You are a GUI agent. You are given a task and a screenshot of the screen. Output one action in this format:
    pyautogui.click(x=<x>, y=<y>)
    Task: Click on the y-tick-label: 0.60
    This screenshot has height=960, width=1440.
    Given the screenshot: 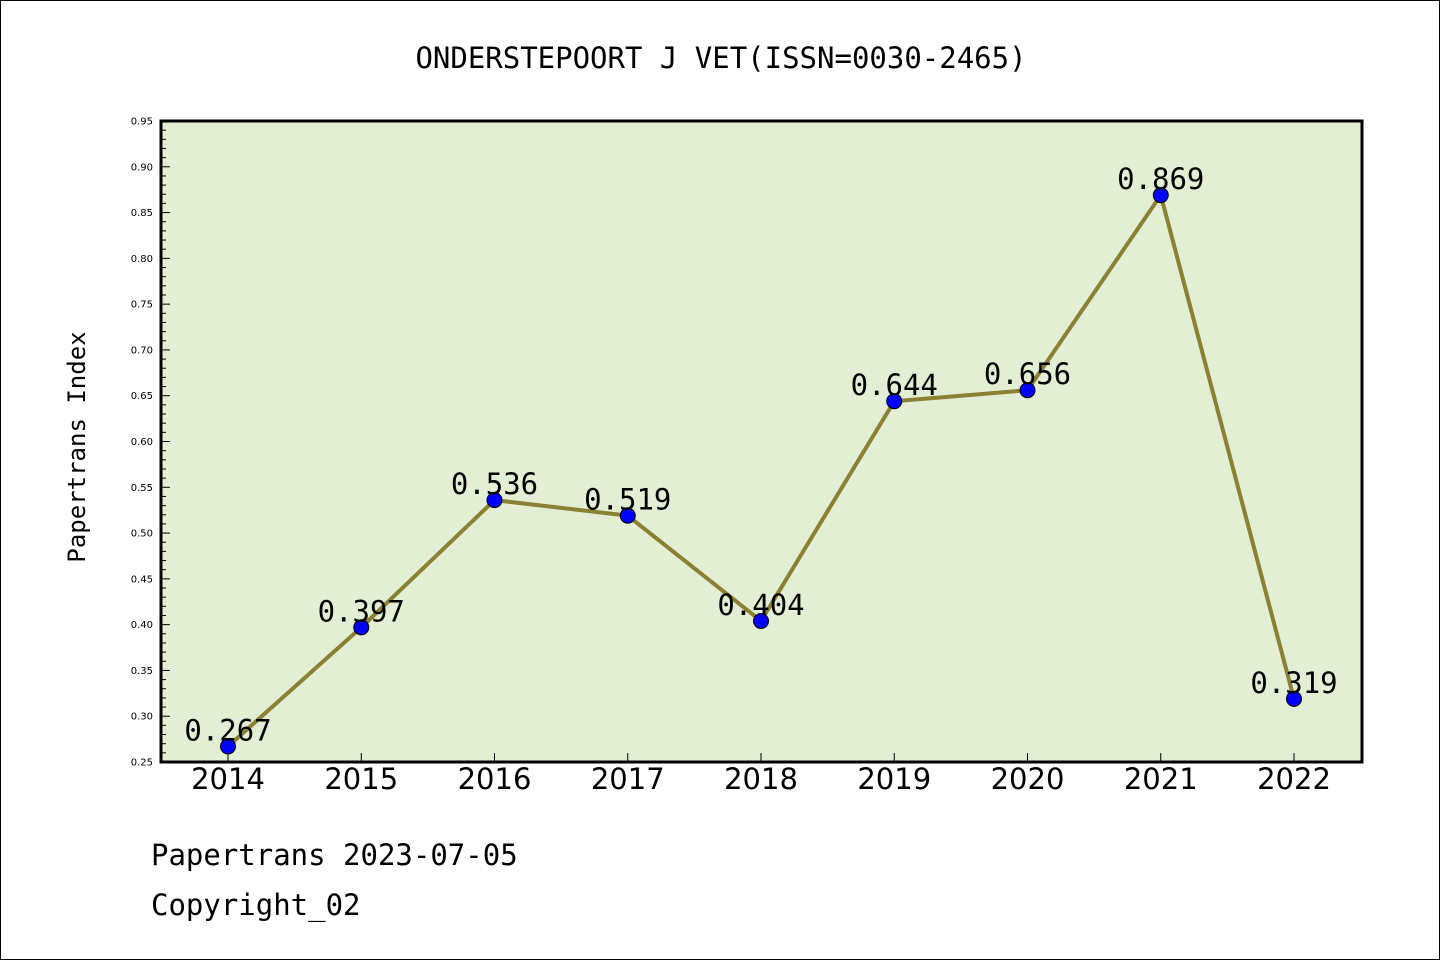 What is the action you would take?
    pyautogui.click(x=142, y=442)
    